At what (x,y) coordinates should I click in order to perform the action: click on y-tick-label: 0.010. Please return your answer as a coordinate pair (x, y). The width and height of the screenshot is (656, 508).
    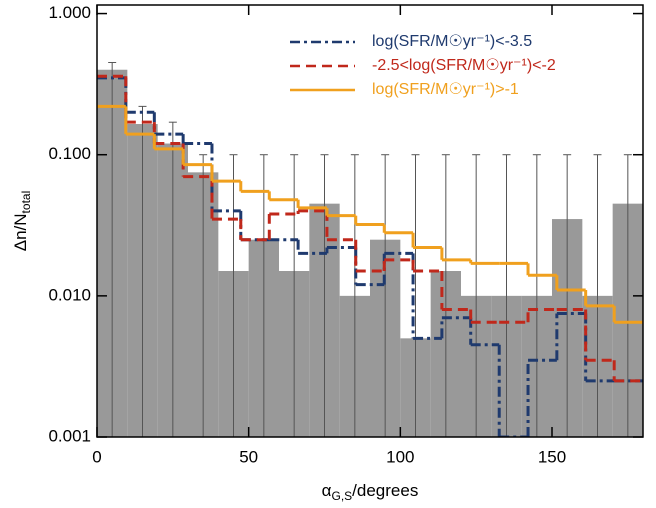
    Looking at the image, I should click on (69, 294).